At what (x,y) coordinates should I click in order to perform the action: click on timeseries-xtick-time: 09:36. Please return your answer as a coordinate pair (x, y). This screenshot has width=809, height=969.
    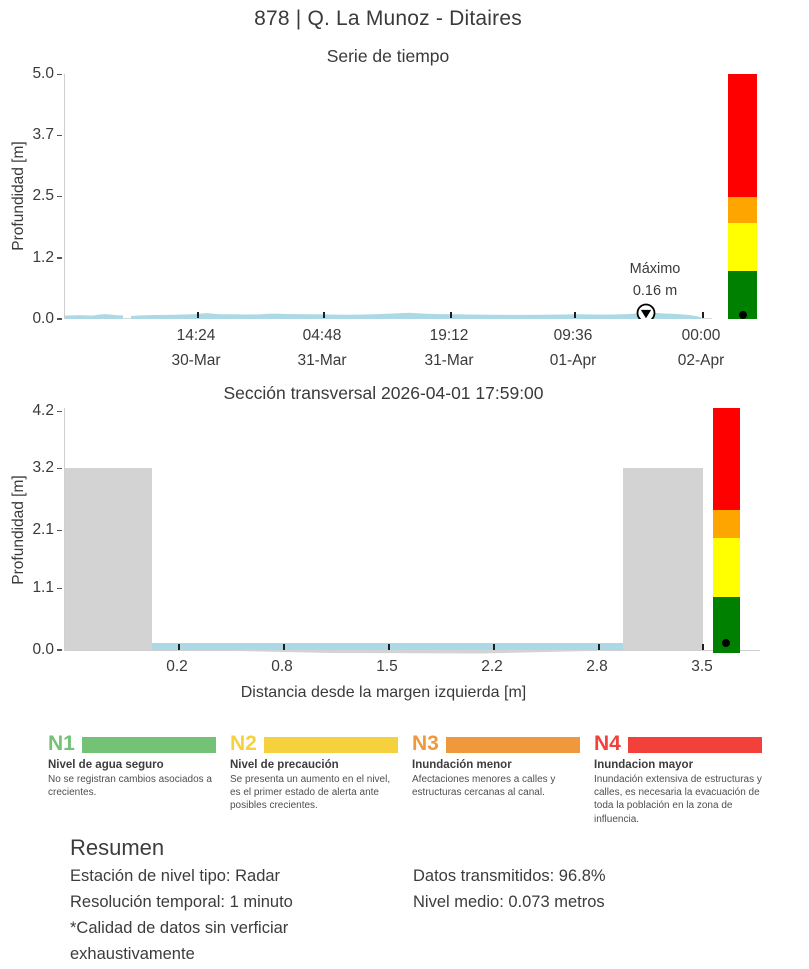
    Looking at the image, I should click on (573, 335).